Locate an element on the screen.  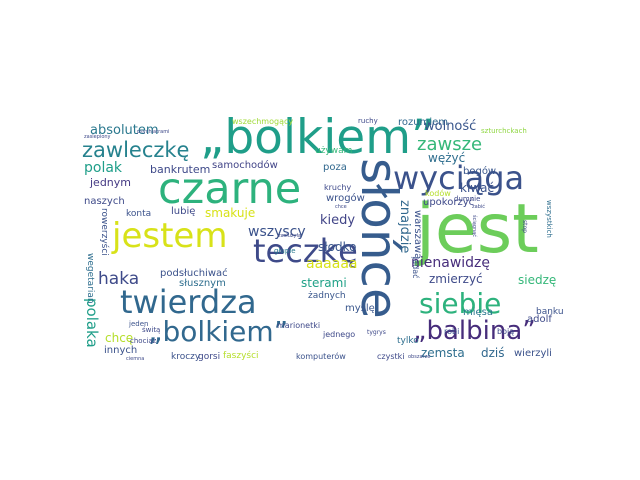
cloud-word: jeden is located at coordinates (139, 324).